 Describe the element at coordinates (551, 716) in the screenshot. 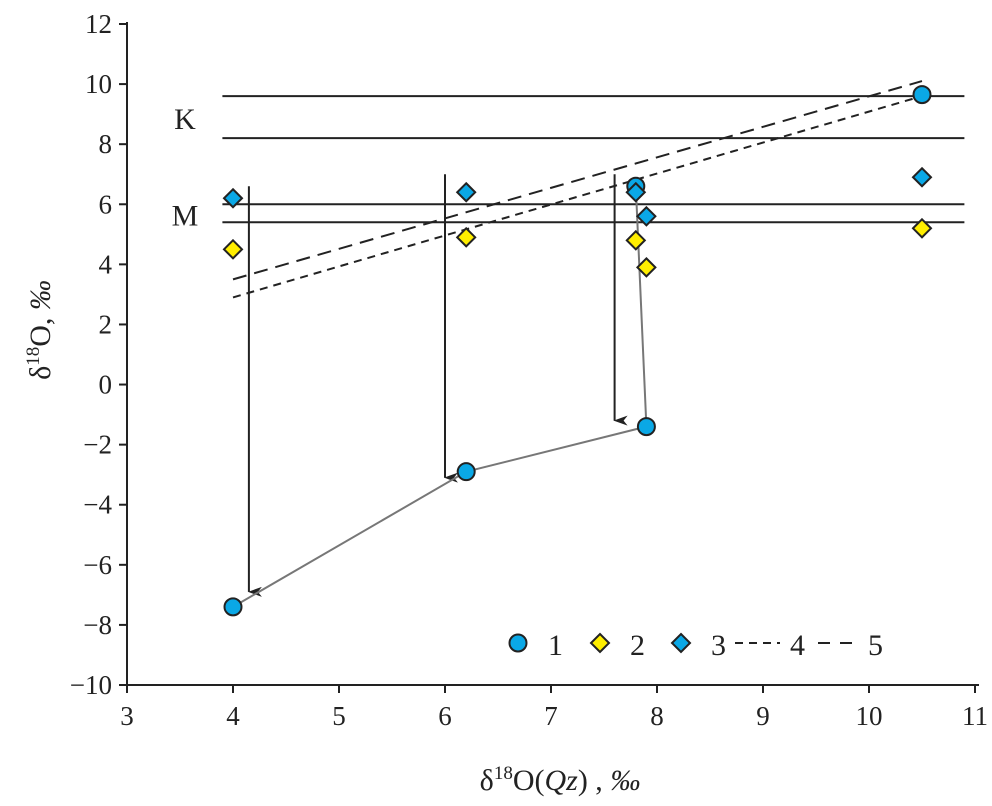

I see `x-tick-label: 7` at that location.